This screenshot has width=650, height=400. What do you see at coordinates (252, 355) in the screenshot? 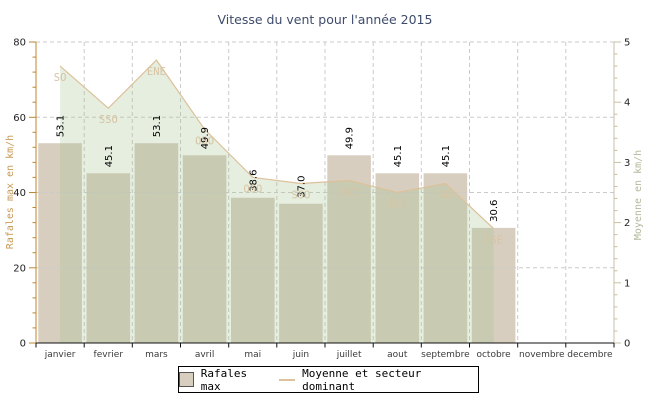
I see `month-label-mai: mai` at bounding box center [252, 355].